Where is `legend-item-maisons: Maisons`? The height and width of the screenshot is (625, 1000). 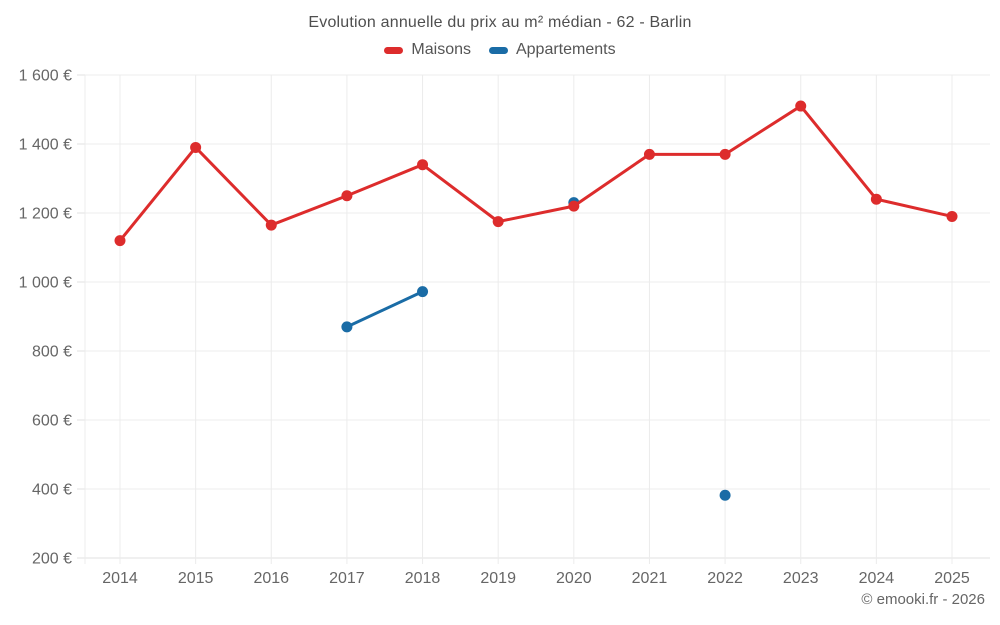 legend-item-maisons: Maisons is located at coordinates (427, 50).